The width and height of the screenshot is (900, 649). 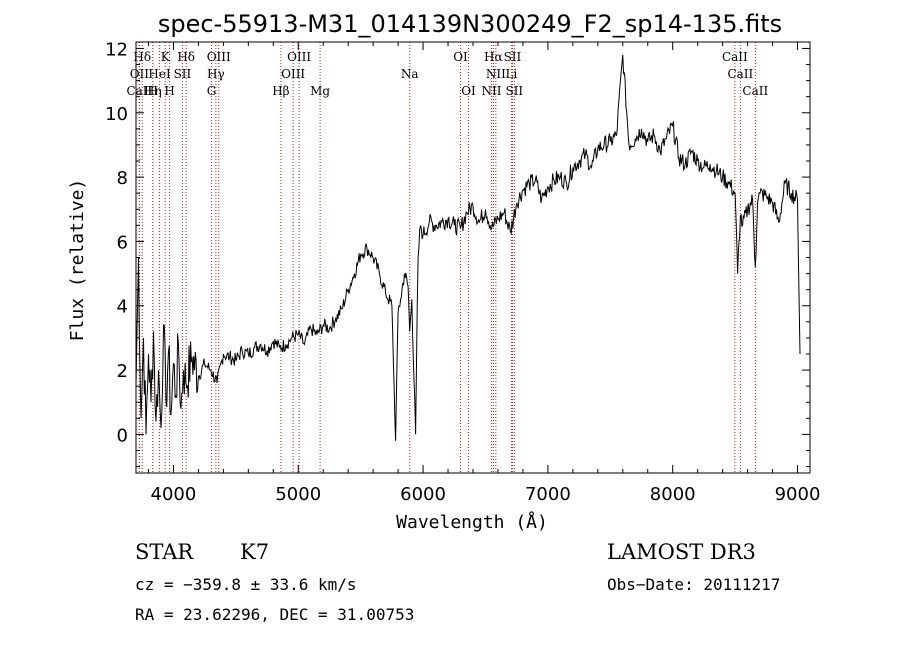 What do you see at coordinates (798, 494) in the screenshot?
I see `x-tick-label: 9000` at bounding box center [798, 494].